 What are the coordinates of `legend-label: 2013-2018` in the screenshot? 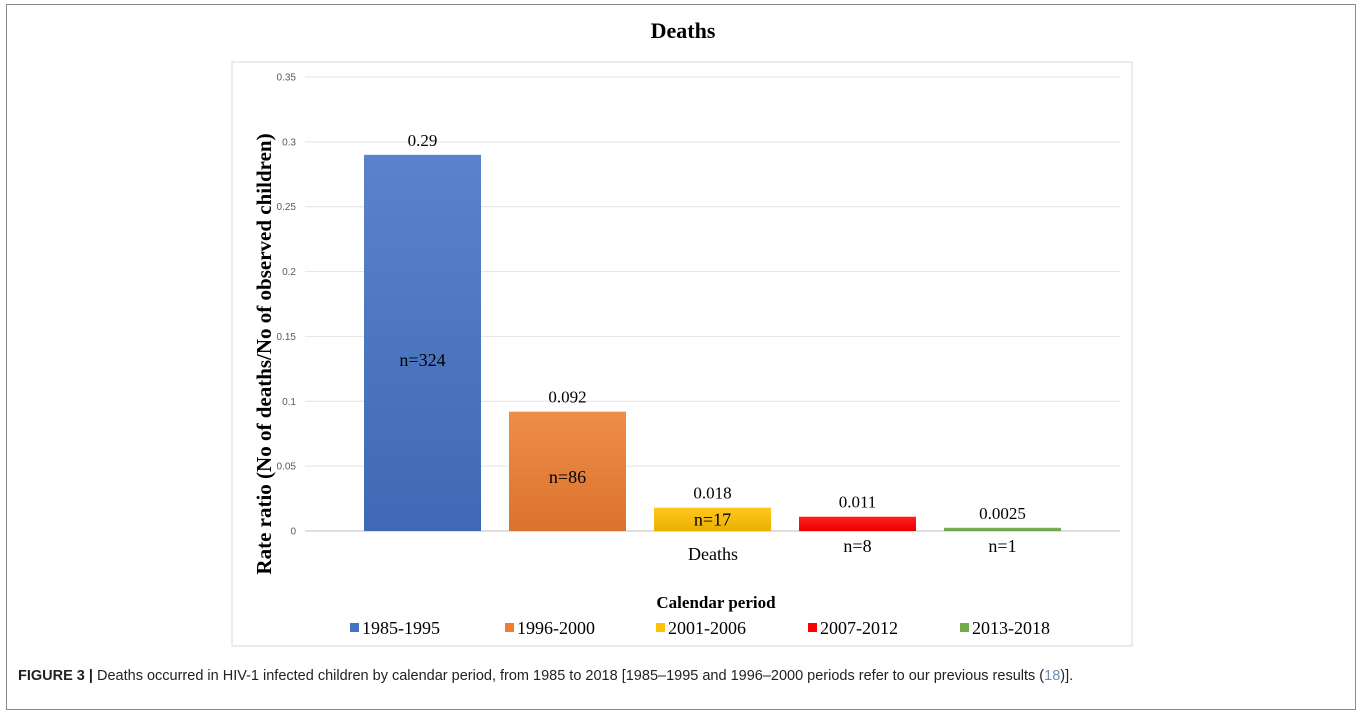 It's located at (1011, 628).